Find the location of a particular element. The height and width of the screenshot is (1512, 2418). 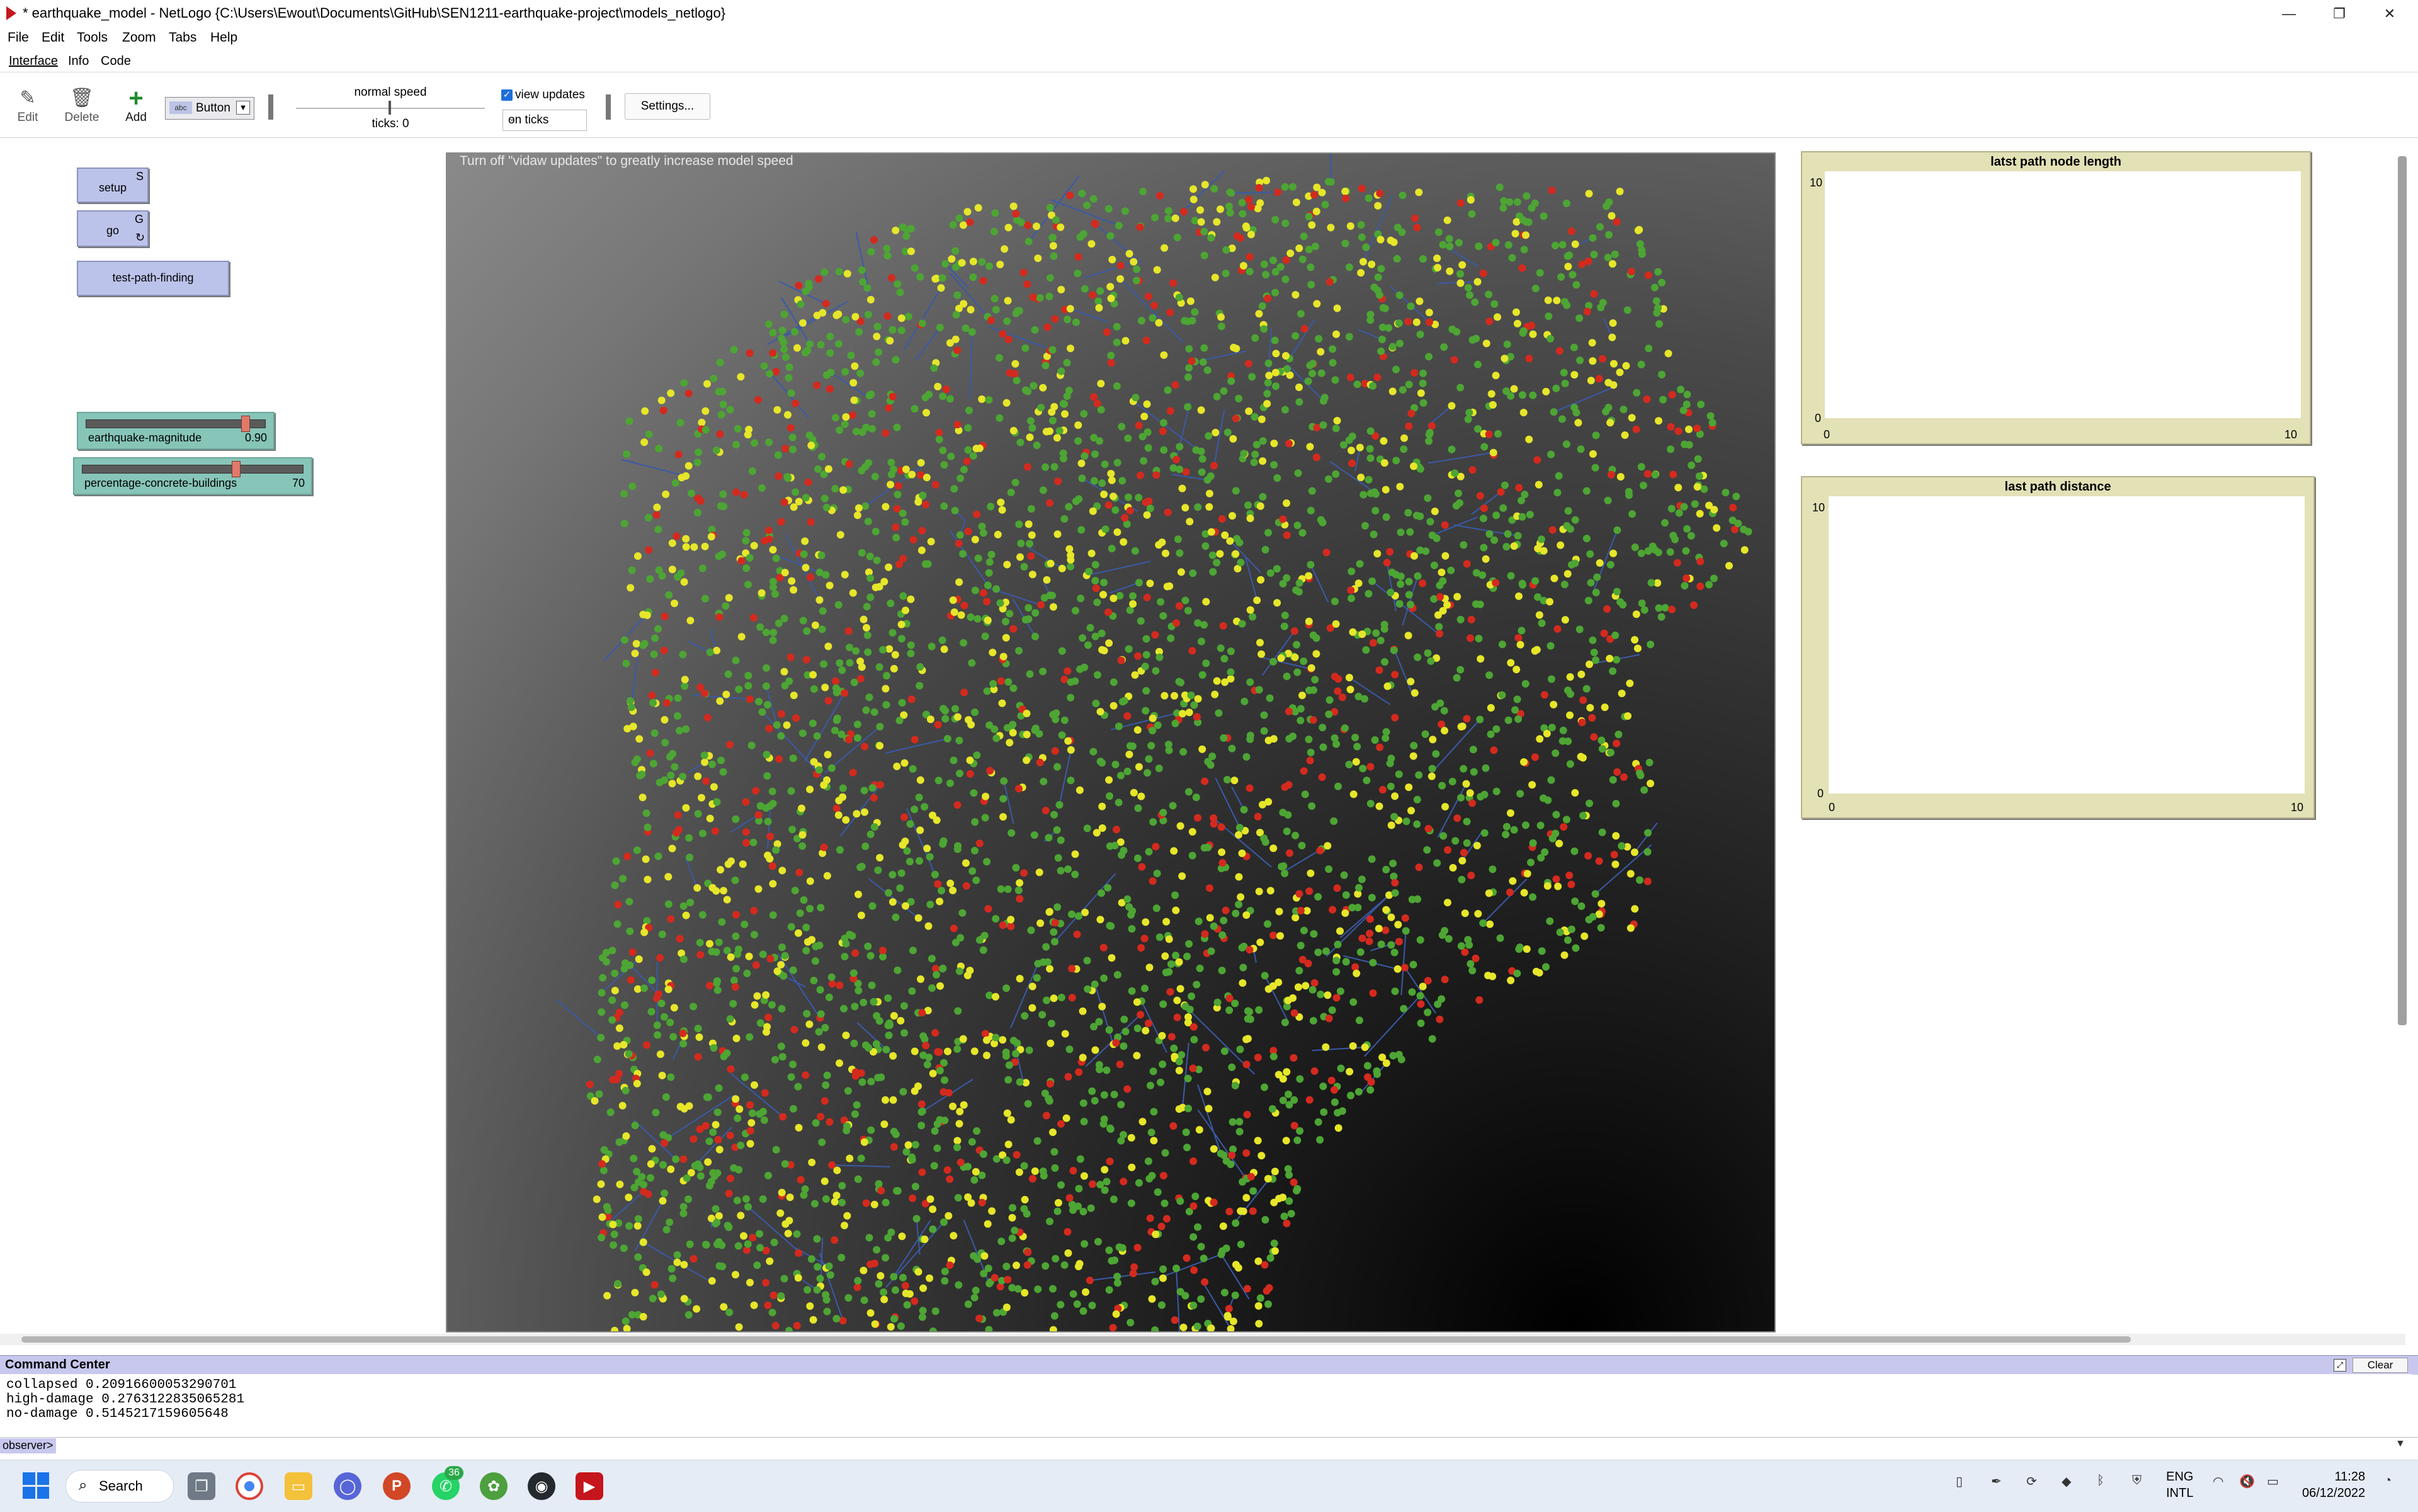

edit-button: ✎ Edit is located at coordinates (28, 106).